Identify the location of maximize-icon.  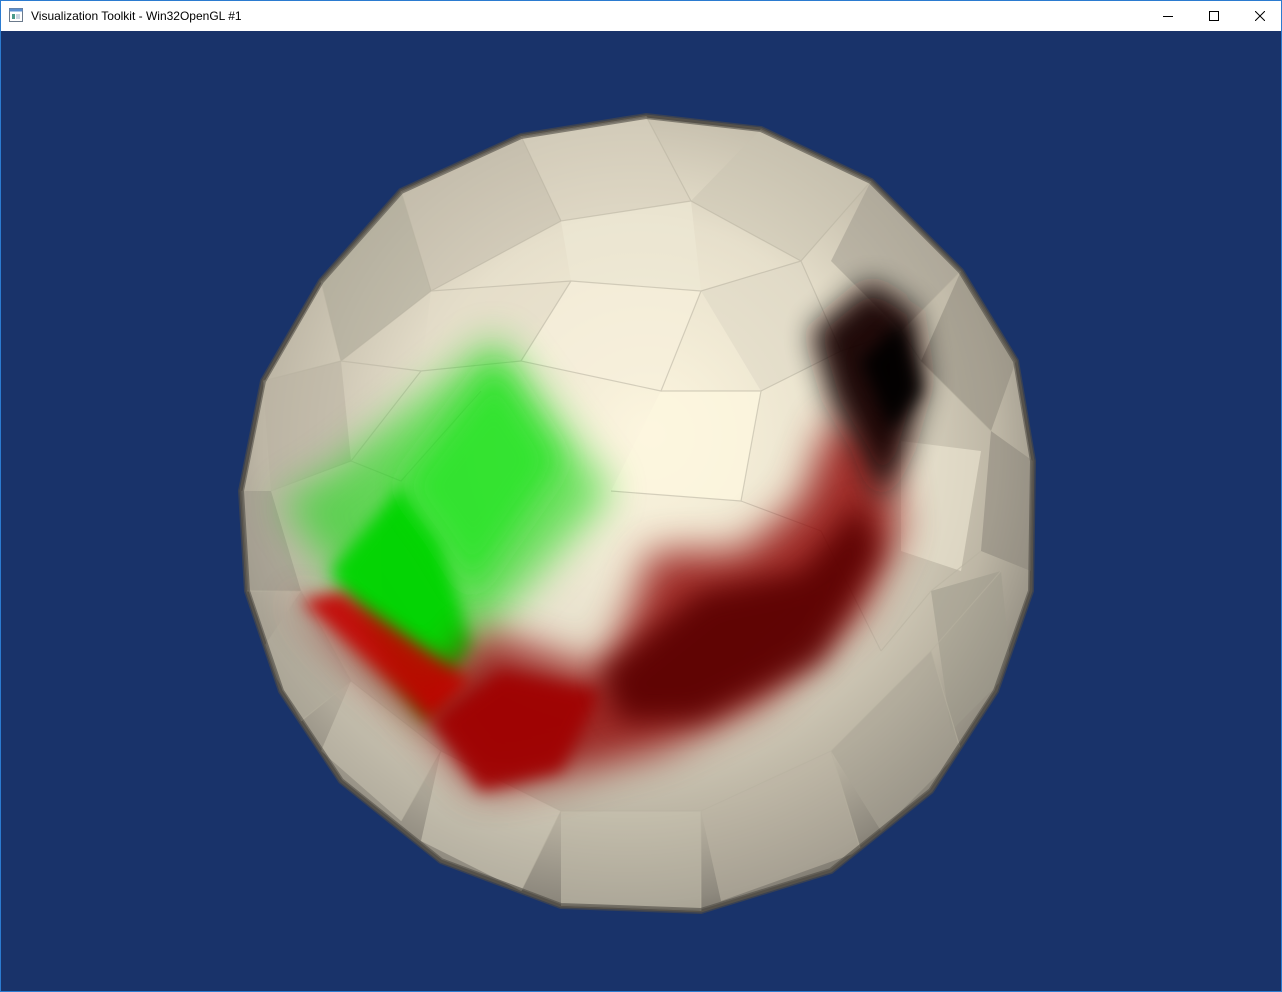
(1214, 16).